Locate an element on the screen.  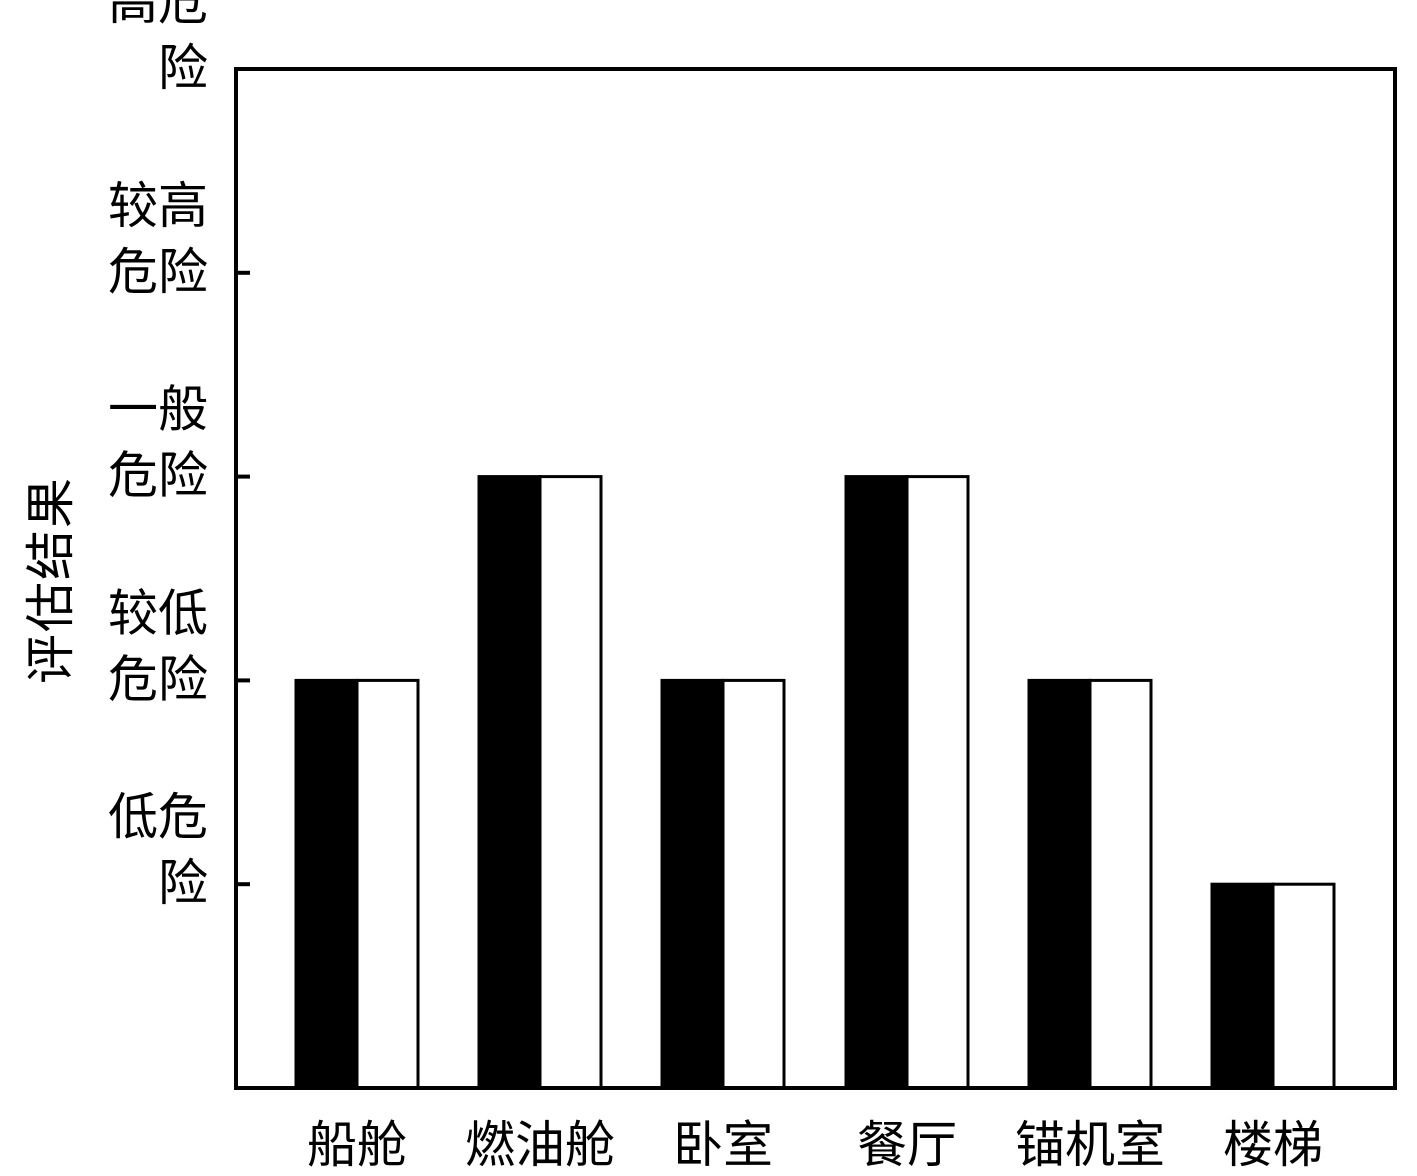
y-tick-label-line: 较低 is located at coordinates (158, 613).